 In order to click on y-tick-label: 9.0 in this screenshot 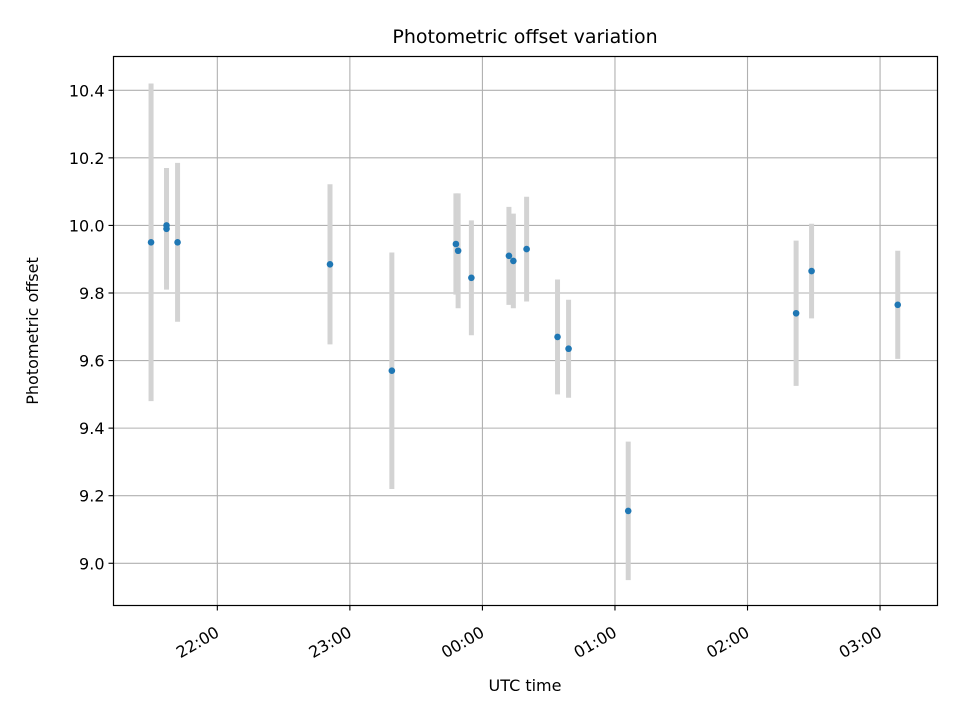, I will do `click(91, 563)`.